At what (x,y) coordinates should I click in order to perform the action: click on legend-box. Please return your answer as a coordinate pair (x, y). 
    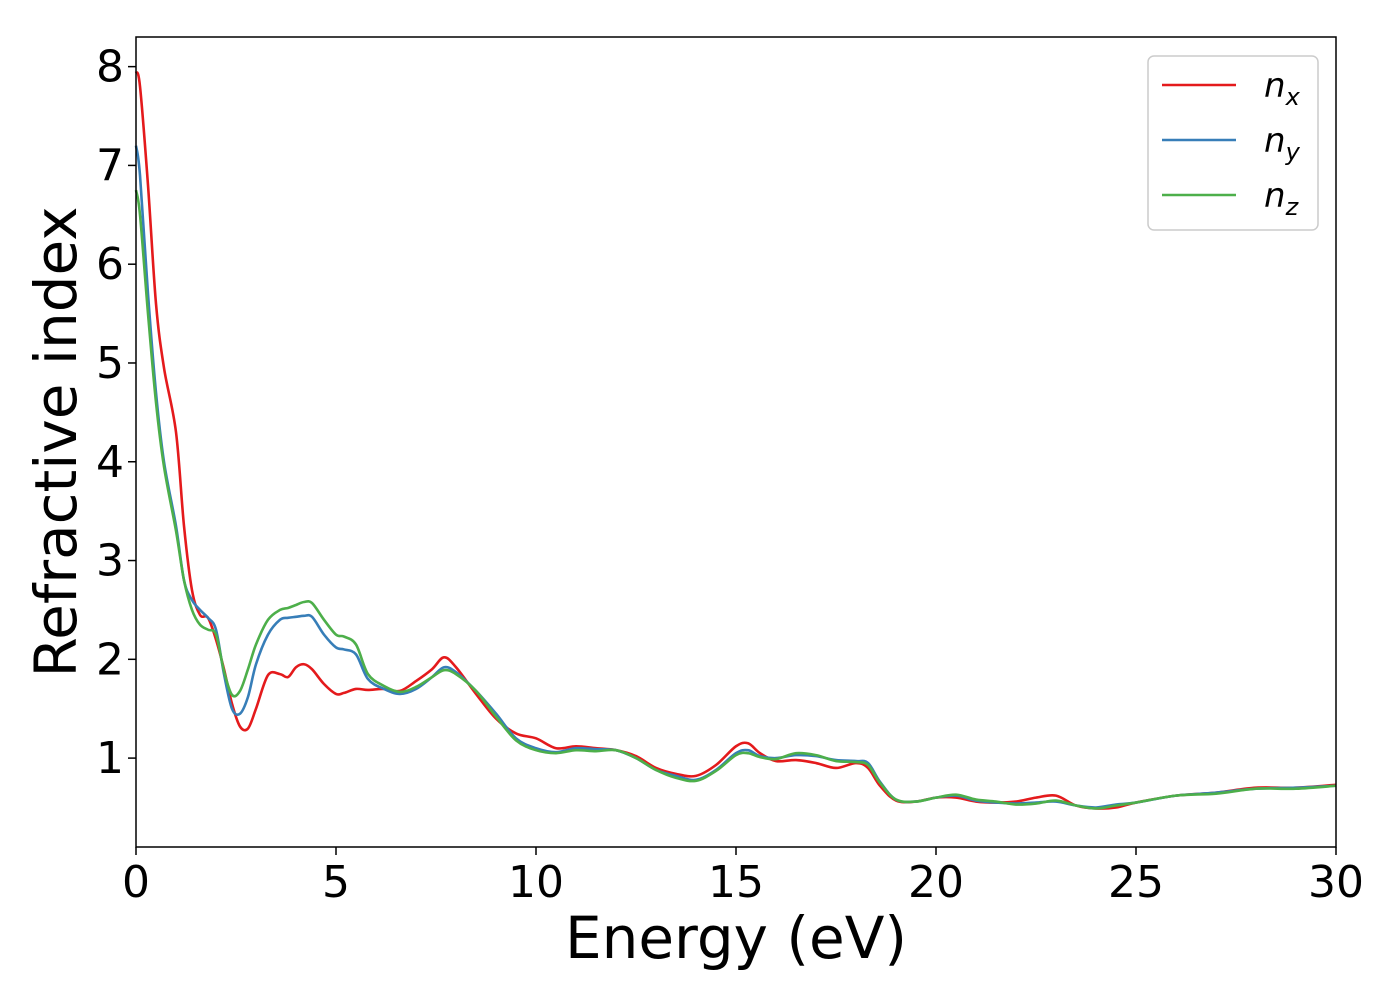
    Looking at the image, I should click on (1233, 143).